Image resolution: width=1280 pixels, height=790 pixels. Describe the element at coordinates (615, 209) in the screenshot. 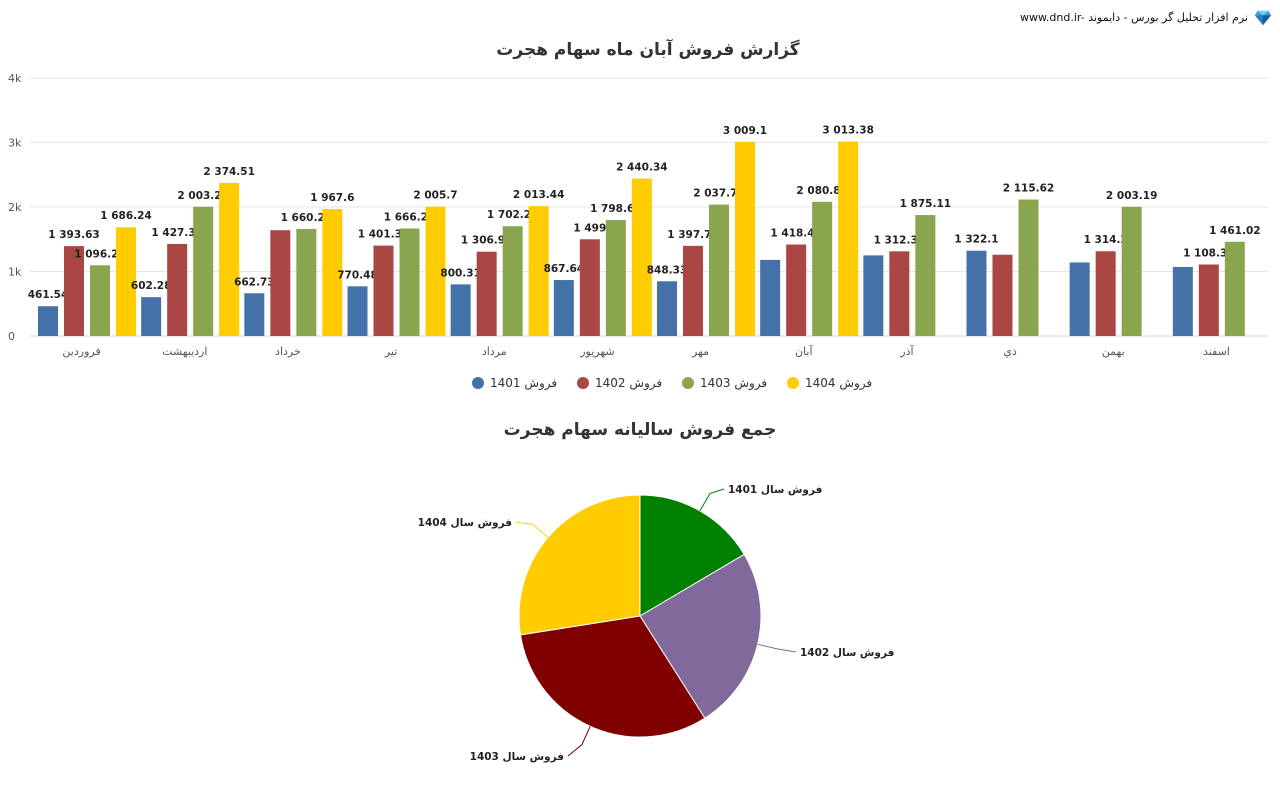

I see `data-label: 1 798.63` at that location.